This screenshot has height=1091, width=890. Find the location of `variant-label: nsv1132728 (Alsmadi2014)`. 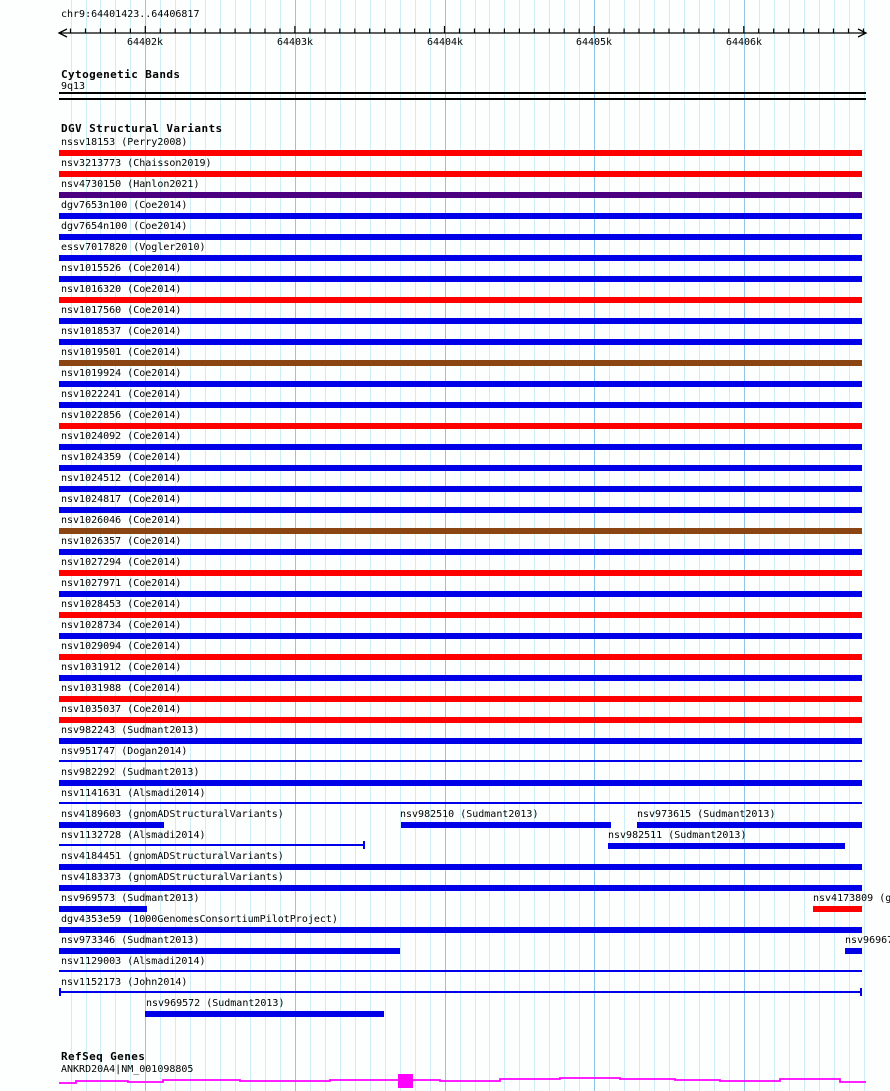

variant-label: nsv1132728 (Alsmadi2014) is located at coordinates (133, 835).